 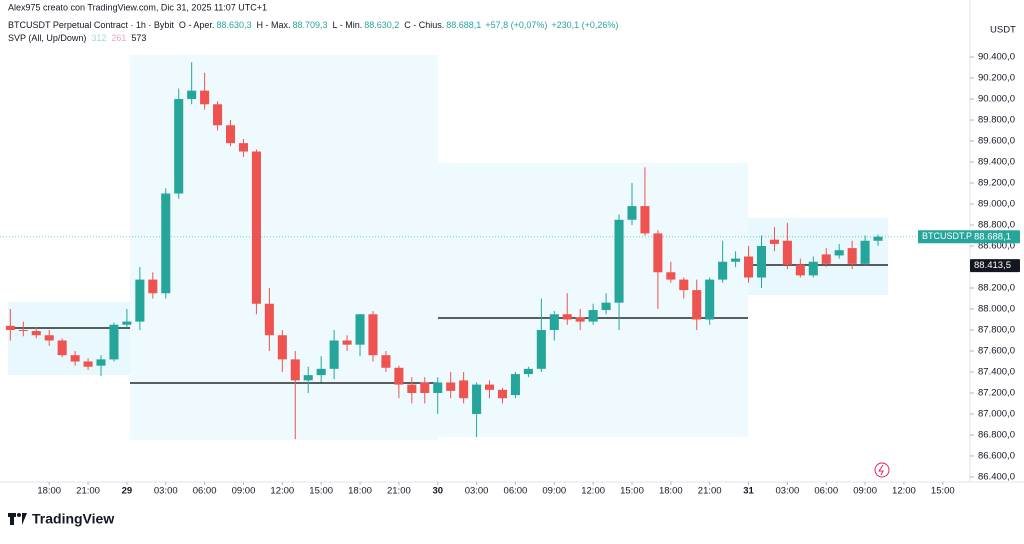 What do you see at coordinates (996, 476) in the screenshot?
I see `y-tick-label: 86.400,0` at bounding box center [996, 476].